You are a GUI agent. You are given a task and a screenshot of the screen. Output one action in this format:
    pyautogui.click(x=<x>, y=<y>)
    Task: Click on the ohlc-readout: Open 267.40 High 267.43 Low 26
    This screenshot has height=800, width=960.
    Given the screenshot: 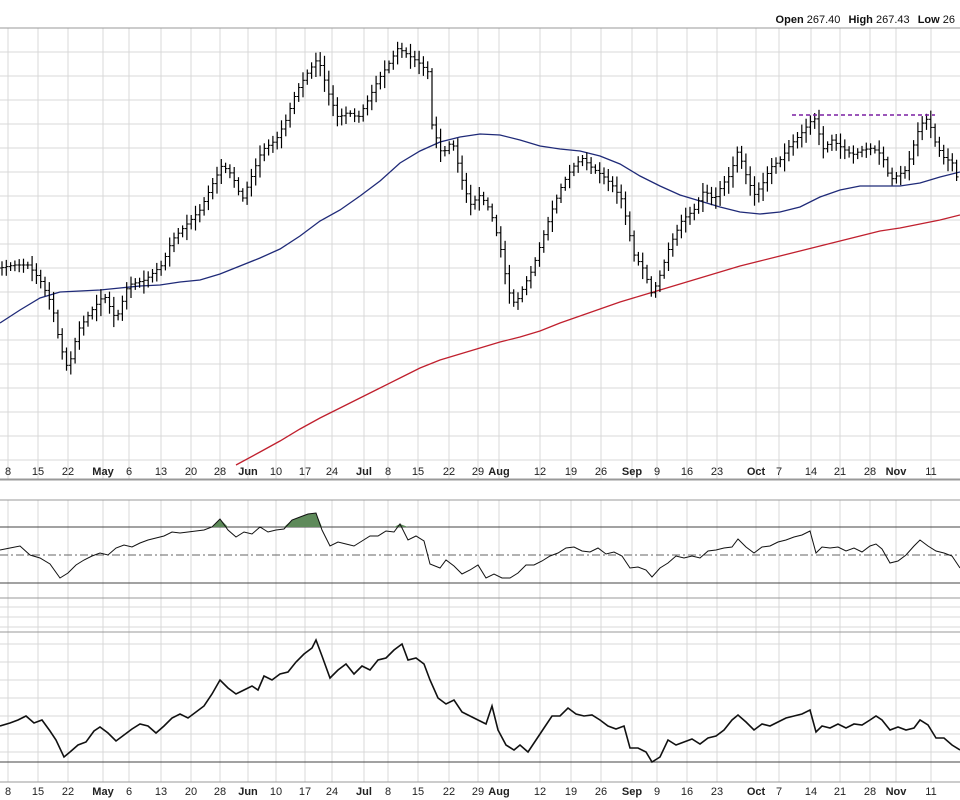 What is the action you would take?
    pyautogui.click(x=868, y=20)
    